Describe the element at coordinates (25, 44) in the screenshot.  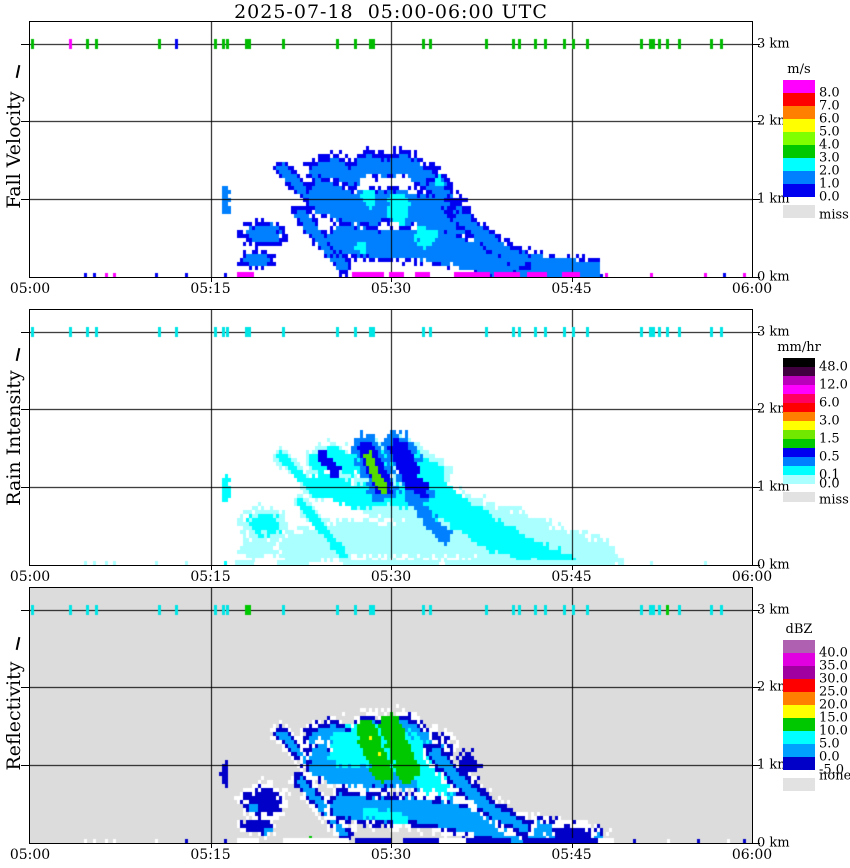
I see `y-tick-left-3km-fall-velocity` at that location.